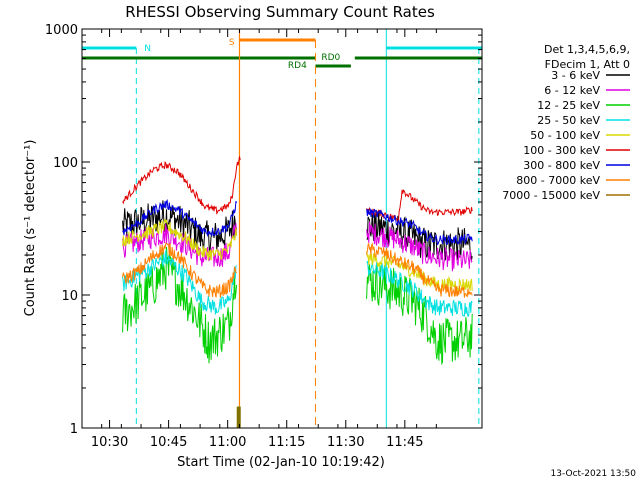 This screenshot has width=640, height=480. Describe the element at coordinates (561, 150) in the screenshot. I see `legend-entry-label: 100 - 300 keV` at that location.